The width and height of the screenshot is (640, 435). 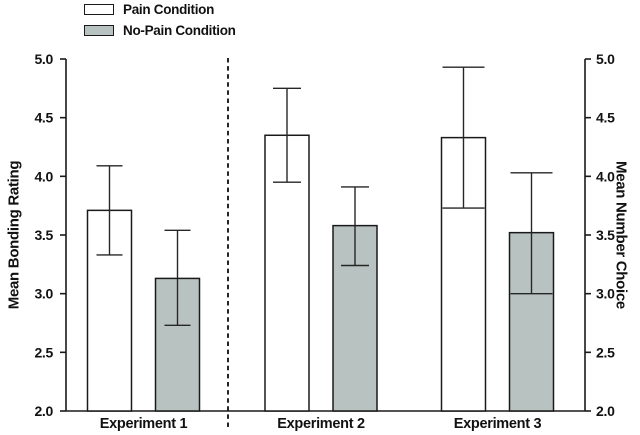 I want to click on right-tick-label-2.5: 2.5, so click(x=605, y=352).